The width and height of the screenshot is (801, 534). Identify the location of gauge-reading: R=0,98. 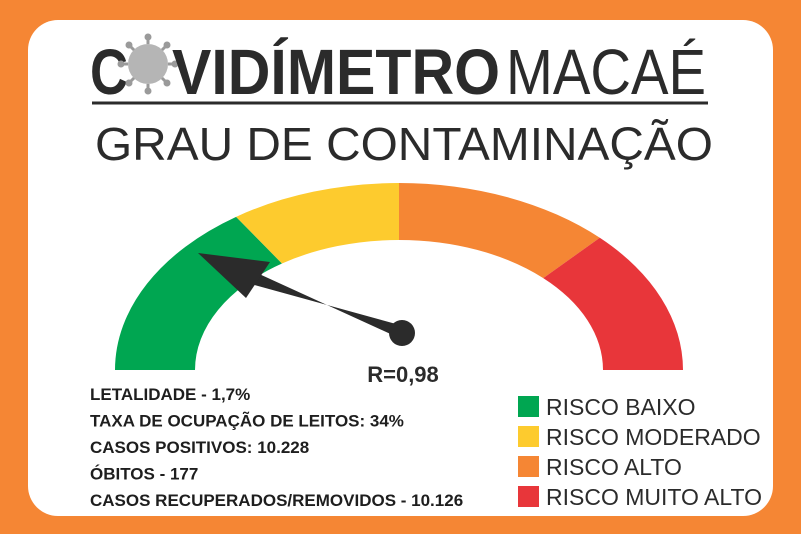
(403, 374).